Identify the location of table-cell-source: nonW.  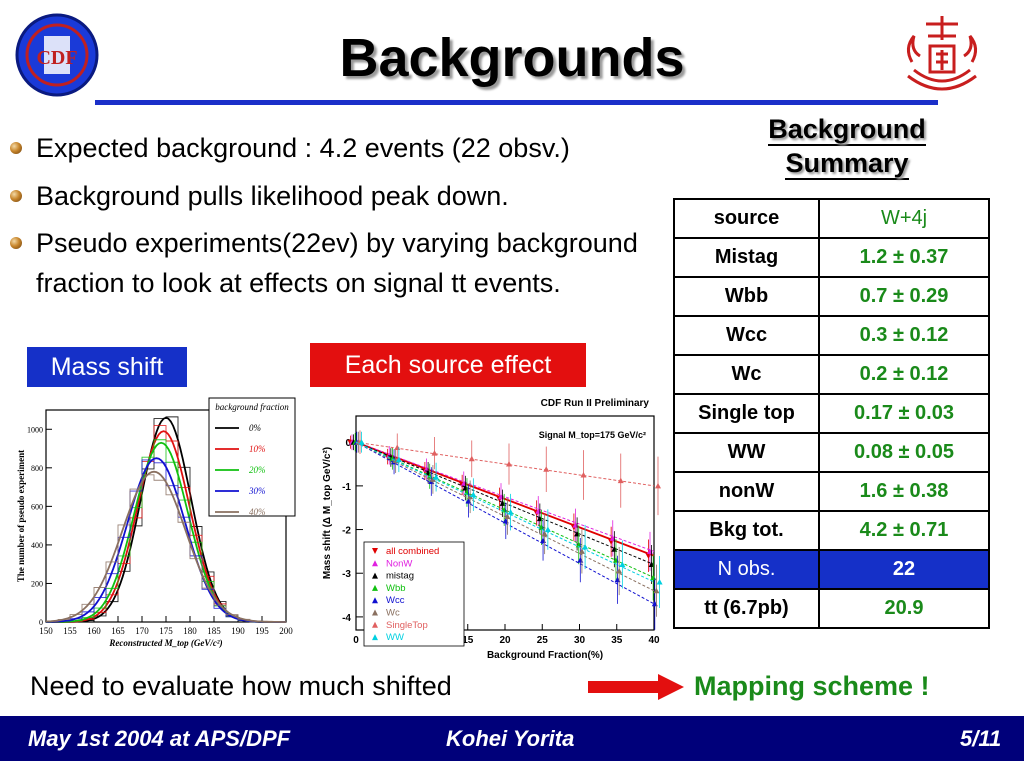
(746, 491).